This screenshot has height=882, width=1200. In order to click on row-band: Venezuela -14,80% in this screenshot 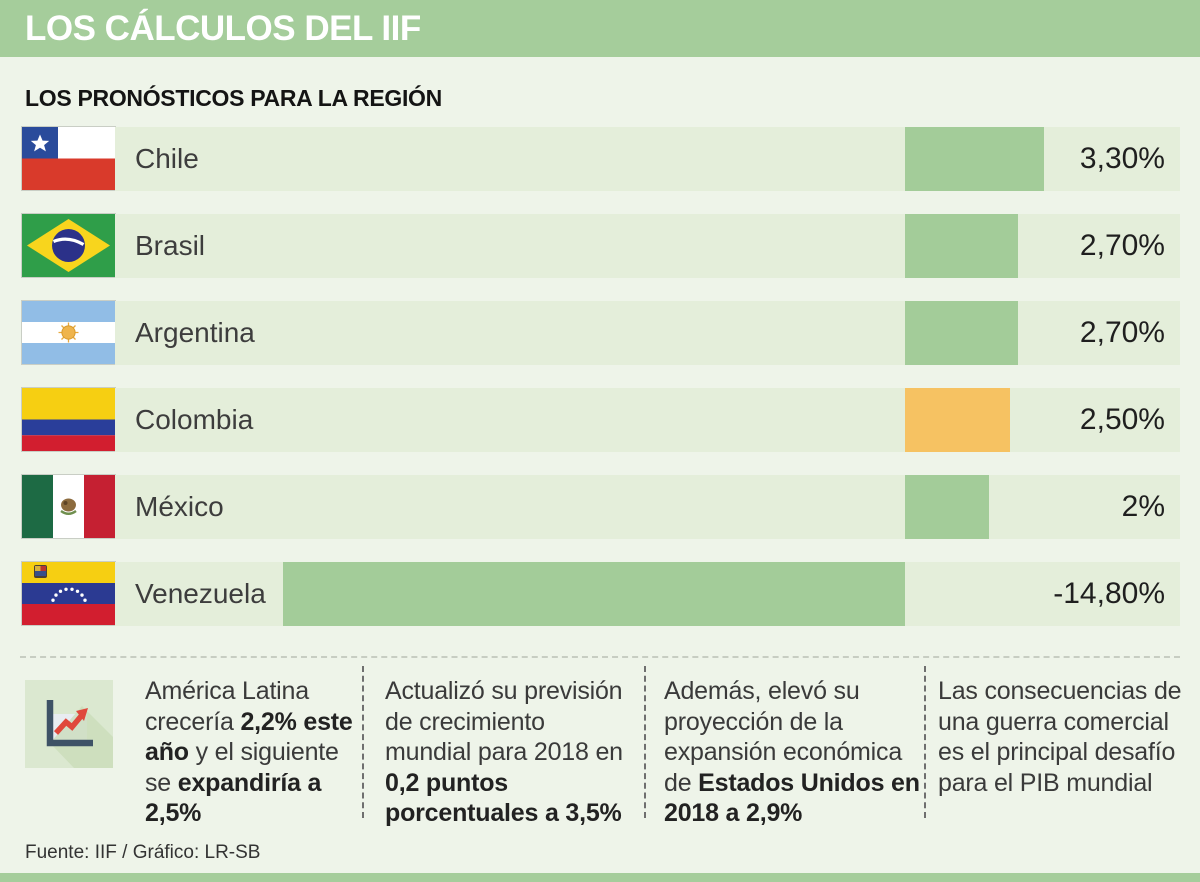, I will do `click(647, 594)`.